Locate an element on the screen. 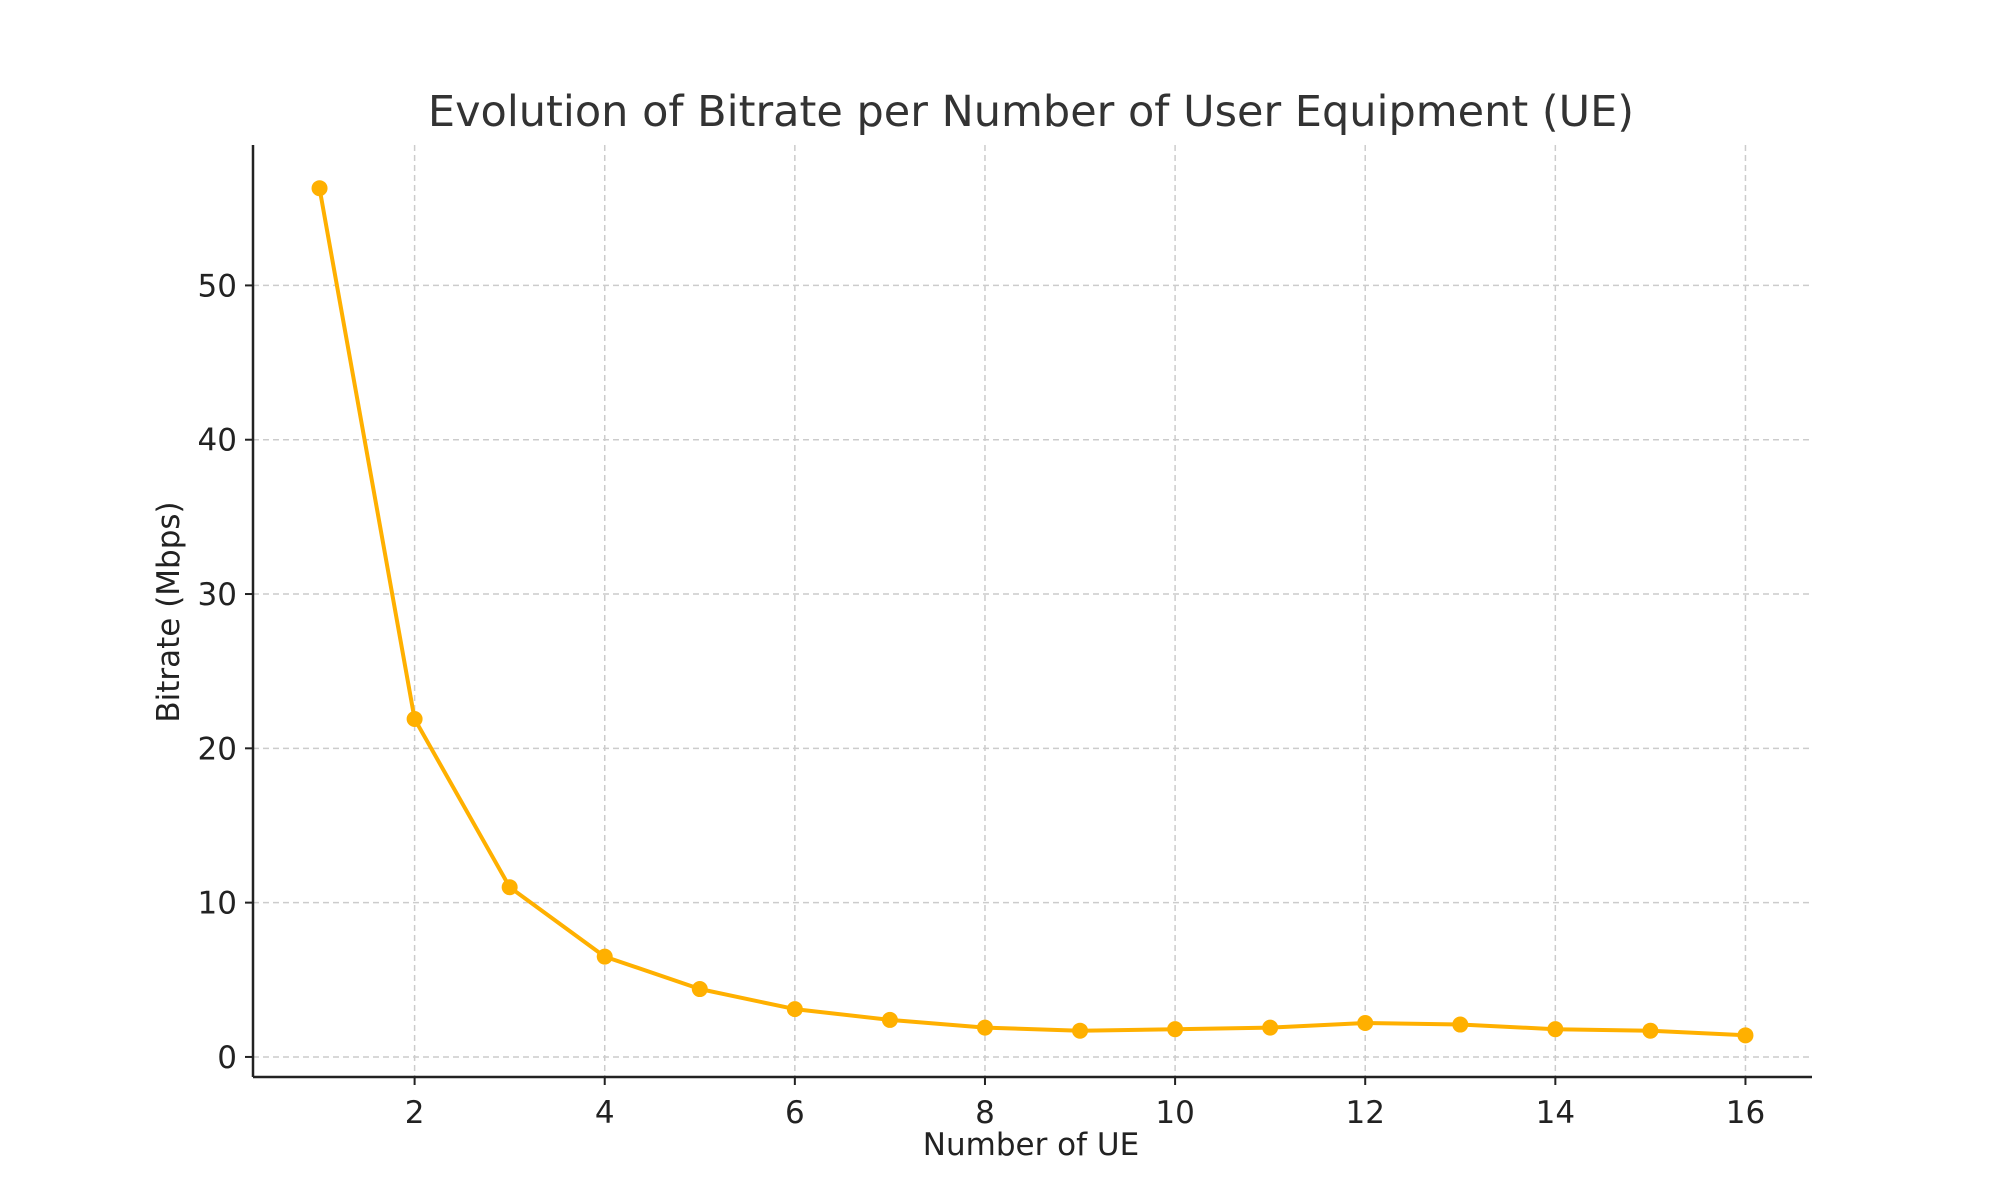  x-tick-label: 10 is located at coordinates (1174, 1113).